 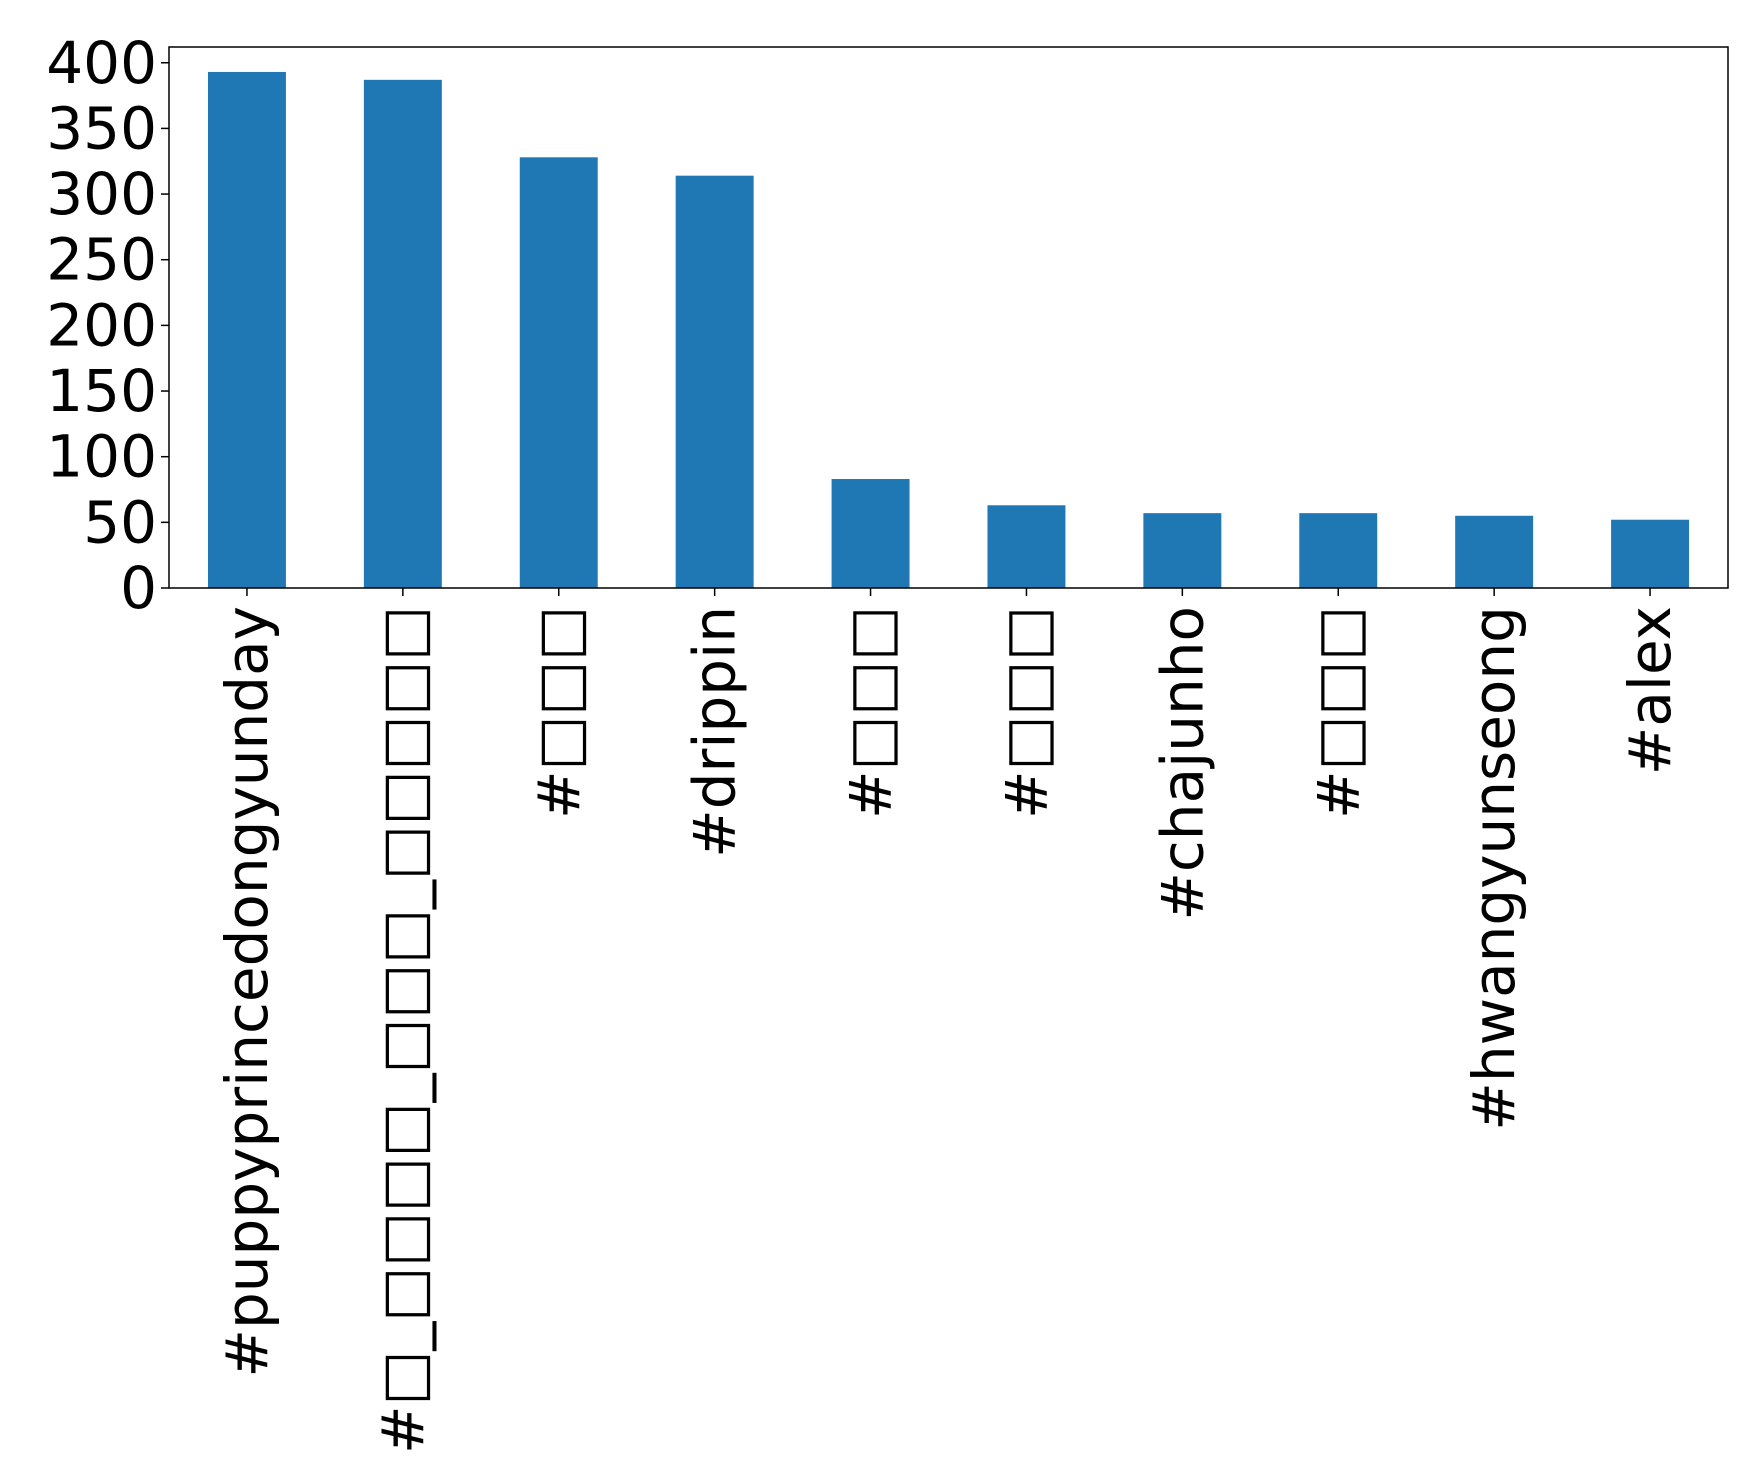 What do you see at coordinates (101, 194) in the screenshot?
I see `y-tick-label: 300` at bounding box center [101, 194].